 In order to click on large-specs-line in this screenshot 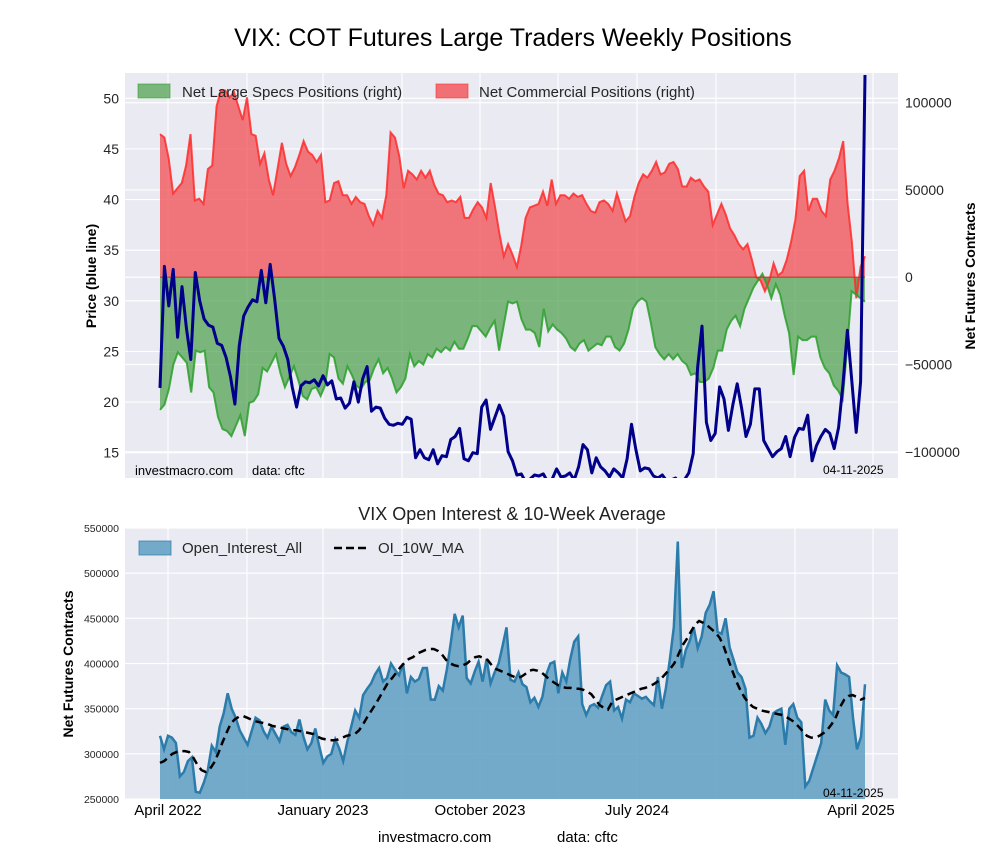, I will do `click(512, 354)`.